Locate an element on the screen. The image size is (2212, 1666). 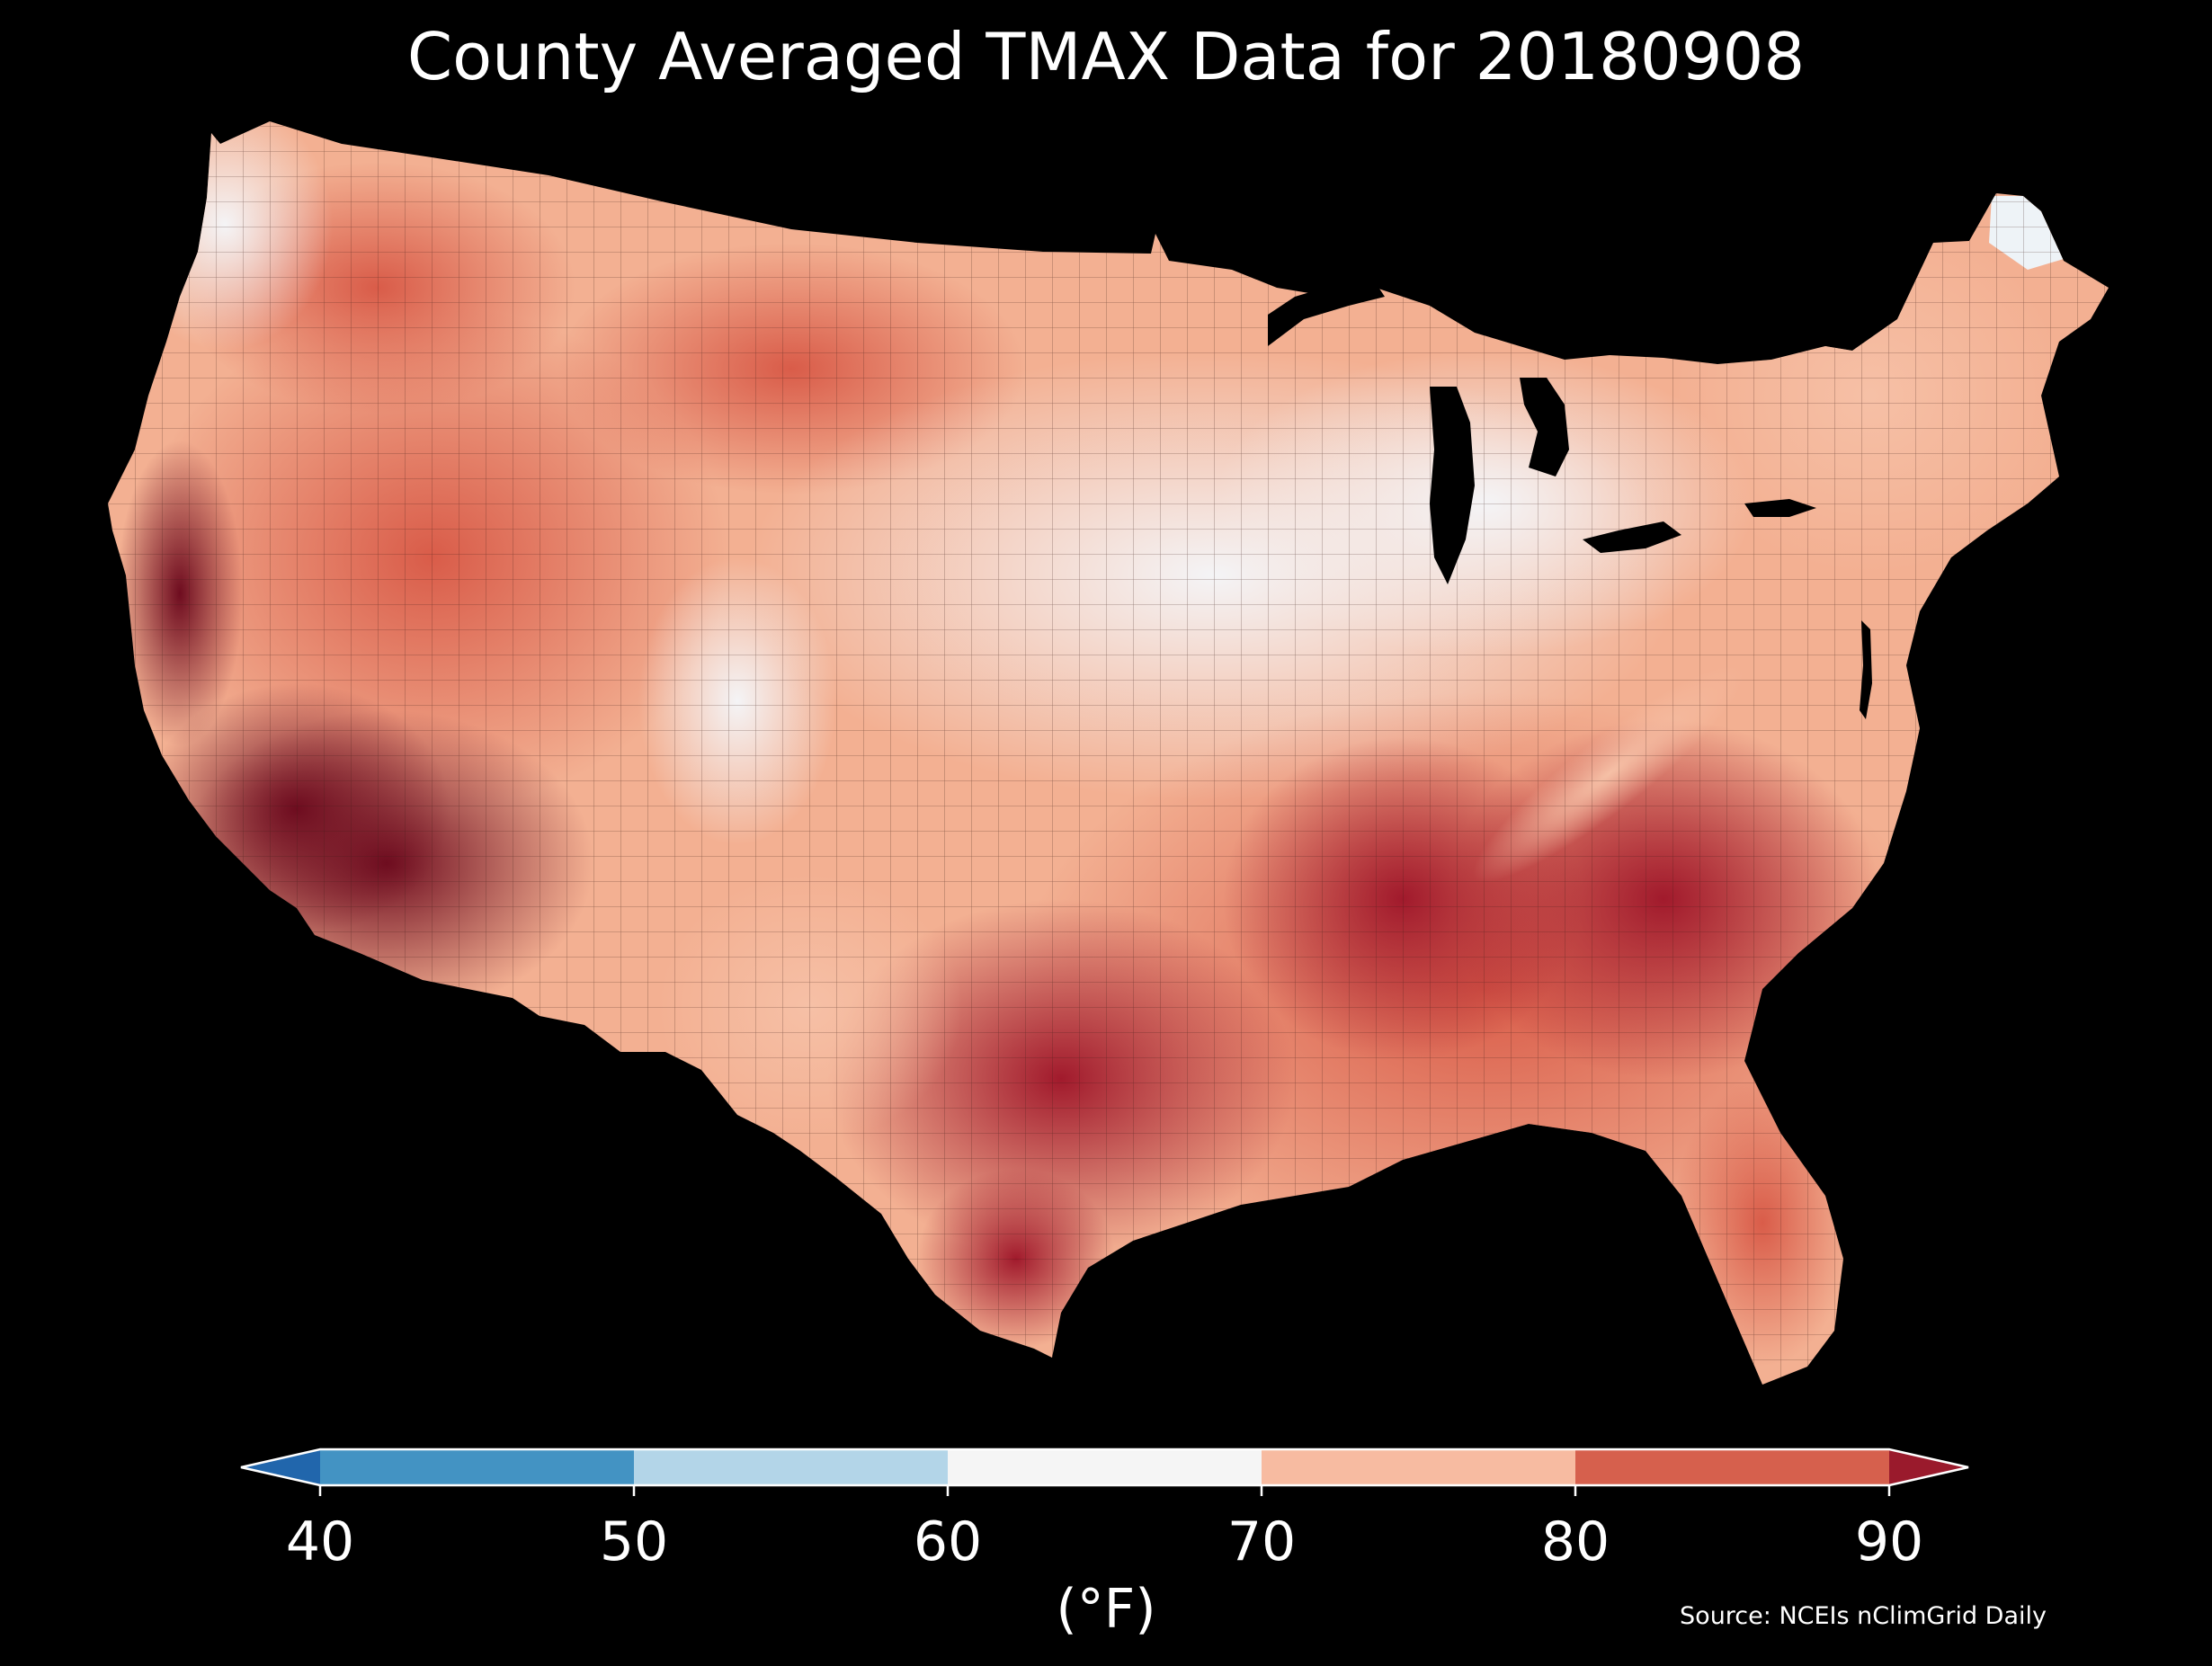
chesapeake-bay is located at coordinates (1866, 670).